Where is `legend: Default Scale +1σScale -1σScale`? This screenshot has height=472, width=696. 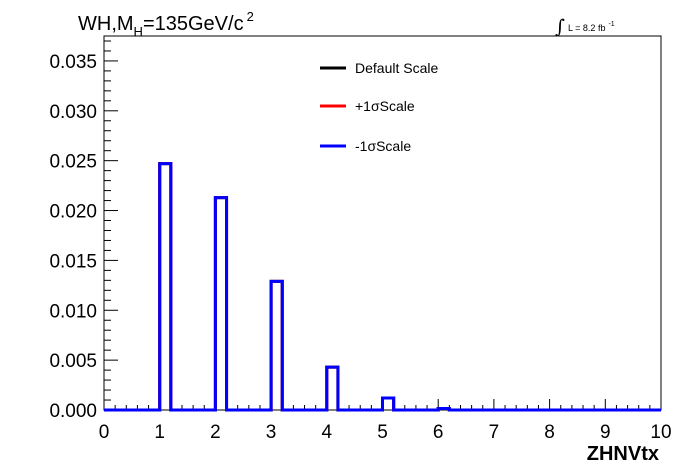
legend: Default Scale +1σScale -1σScale is located at coordinates (379, 107).